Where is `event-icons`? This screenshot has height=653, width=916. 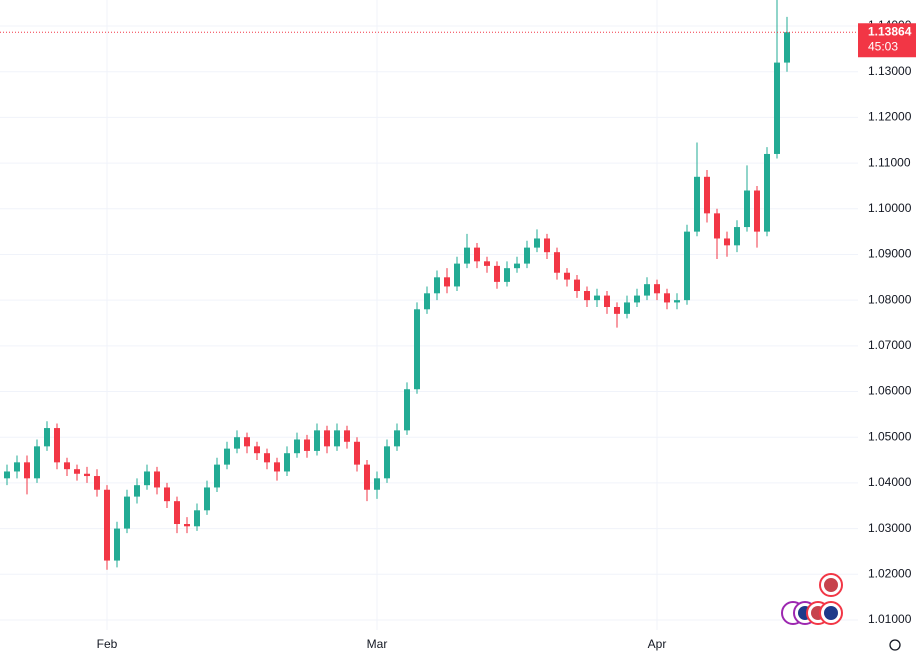
event-icons is located at coordinates (812, 599).